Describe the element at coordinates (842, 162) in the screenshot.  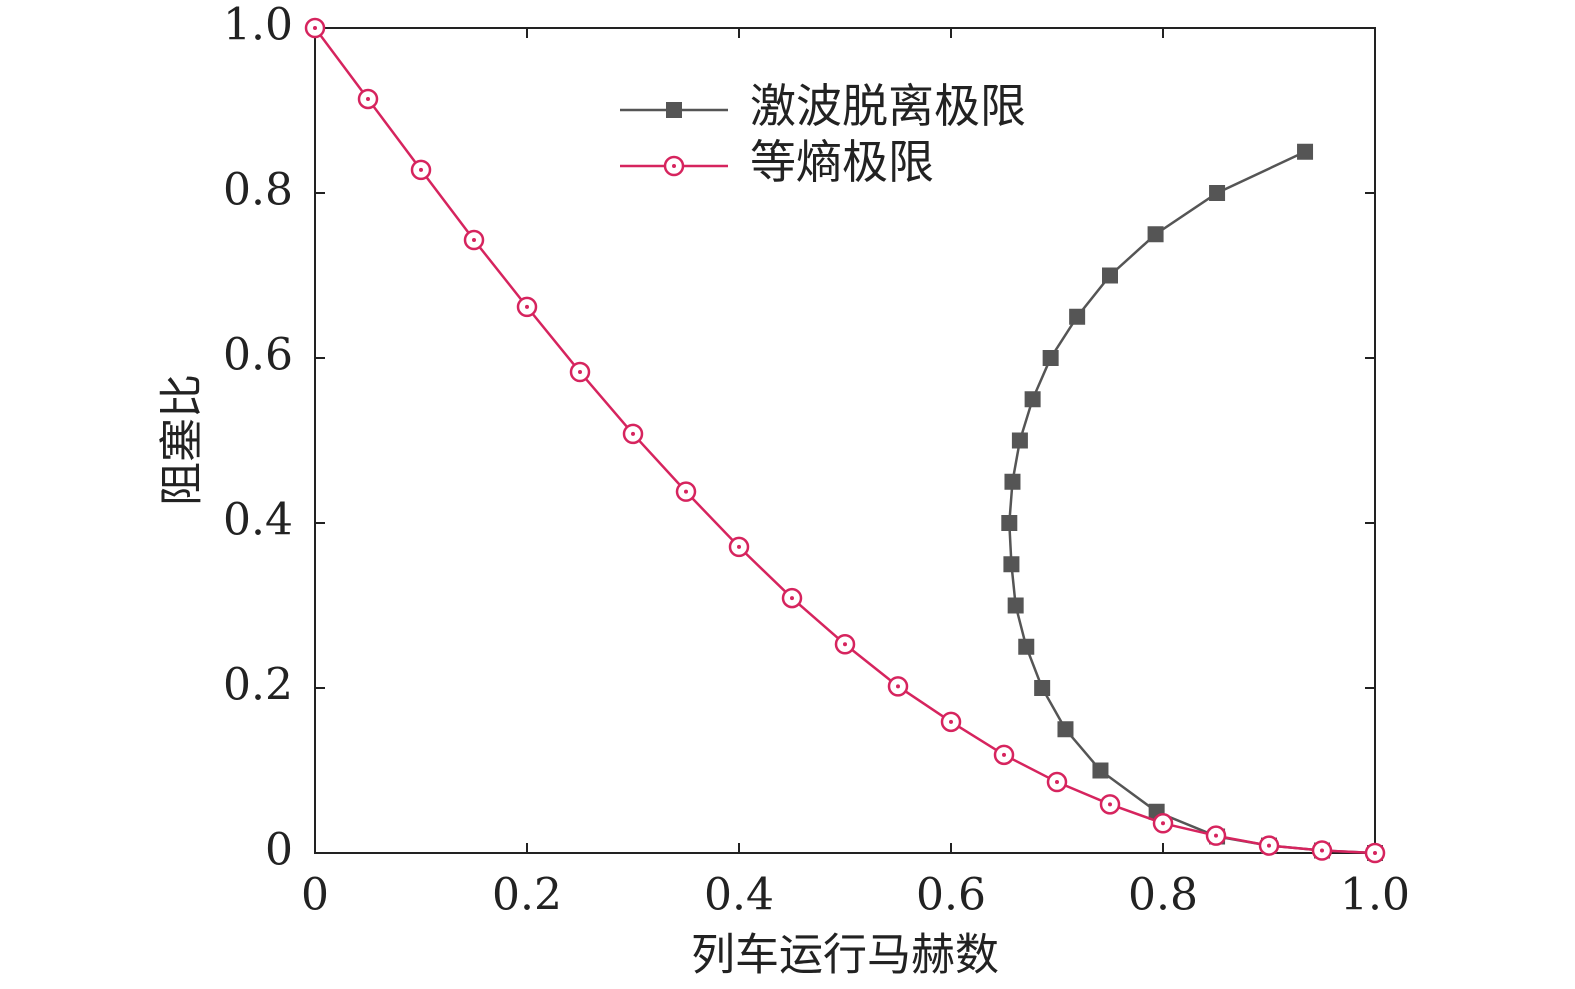
I see `legend-label: 等熵极限` at that location.